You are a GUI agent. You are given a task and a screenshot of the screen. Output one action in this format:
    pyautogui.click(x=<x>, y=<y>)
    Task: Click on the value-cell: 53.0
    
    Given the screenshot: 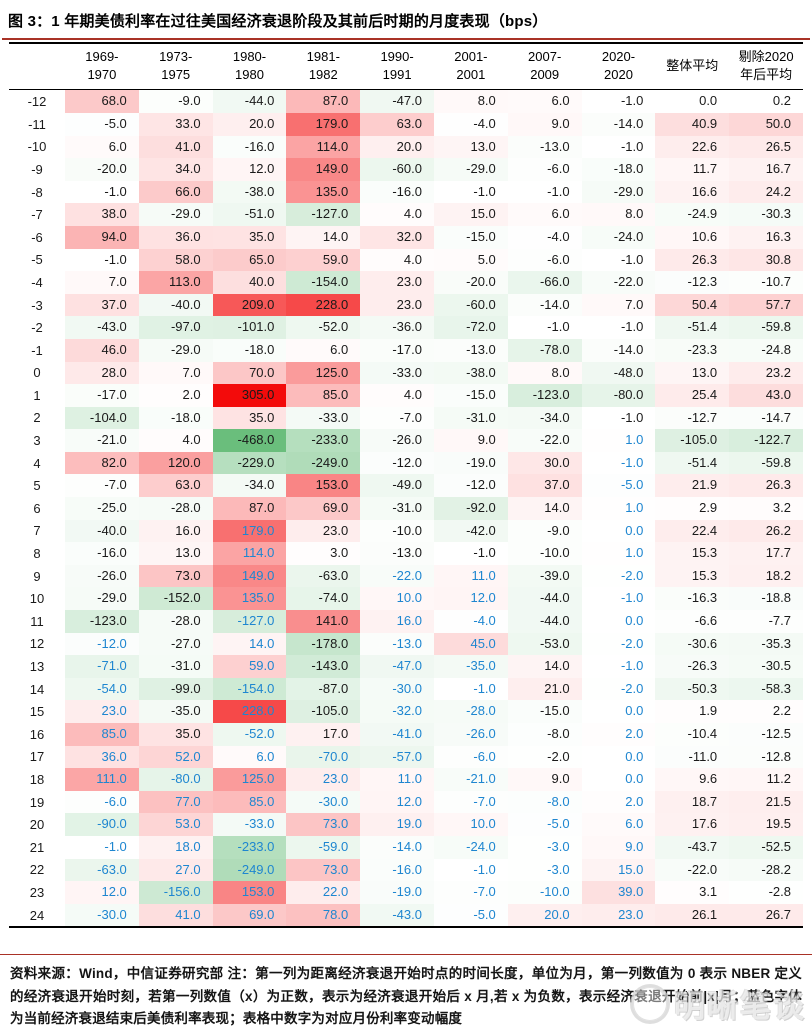 What is the action you would take?
    pyautogui.click(x=175, y=824)
    